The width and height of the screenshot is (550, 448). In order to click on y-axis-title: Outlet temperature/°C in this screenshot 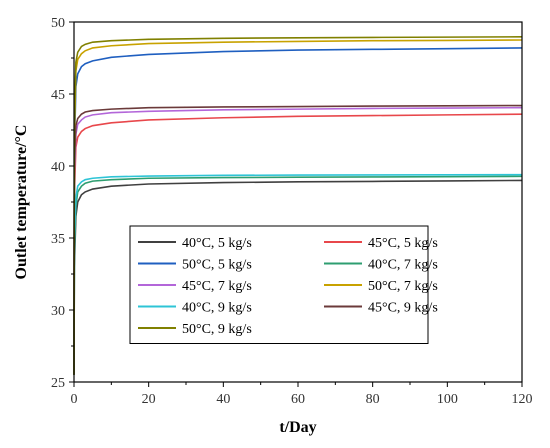, I will do `click(21, 202)`.